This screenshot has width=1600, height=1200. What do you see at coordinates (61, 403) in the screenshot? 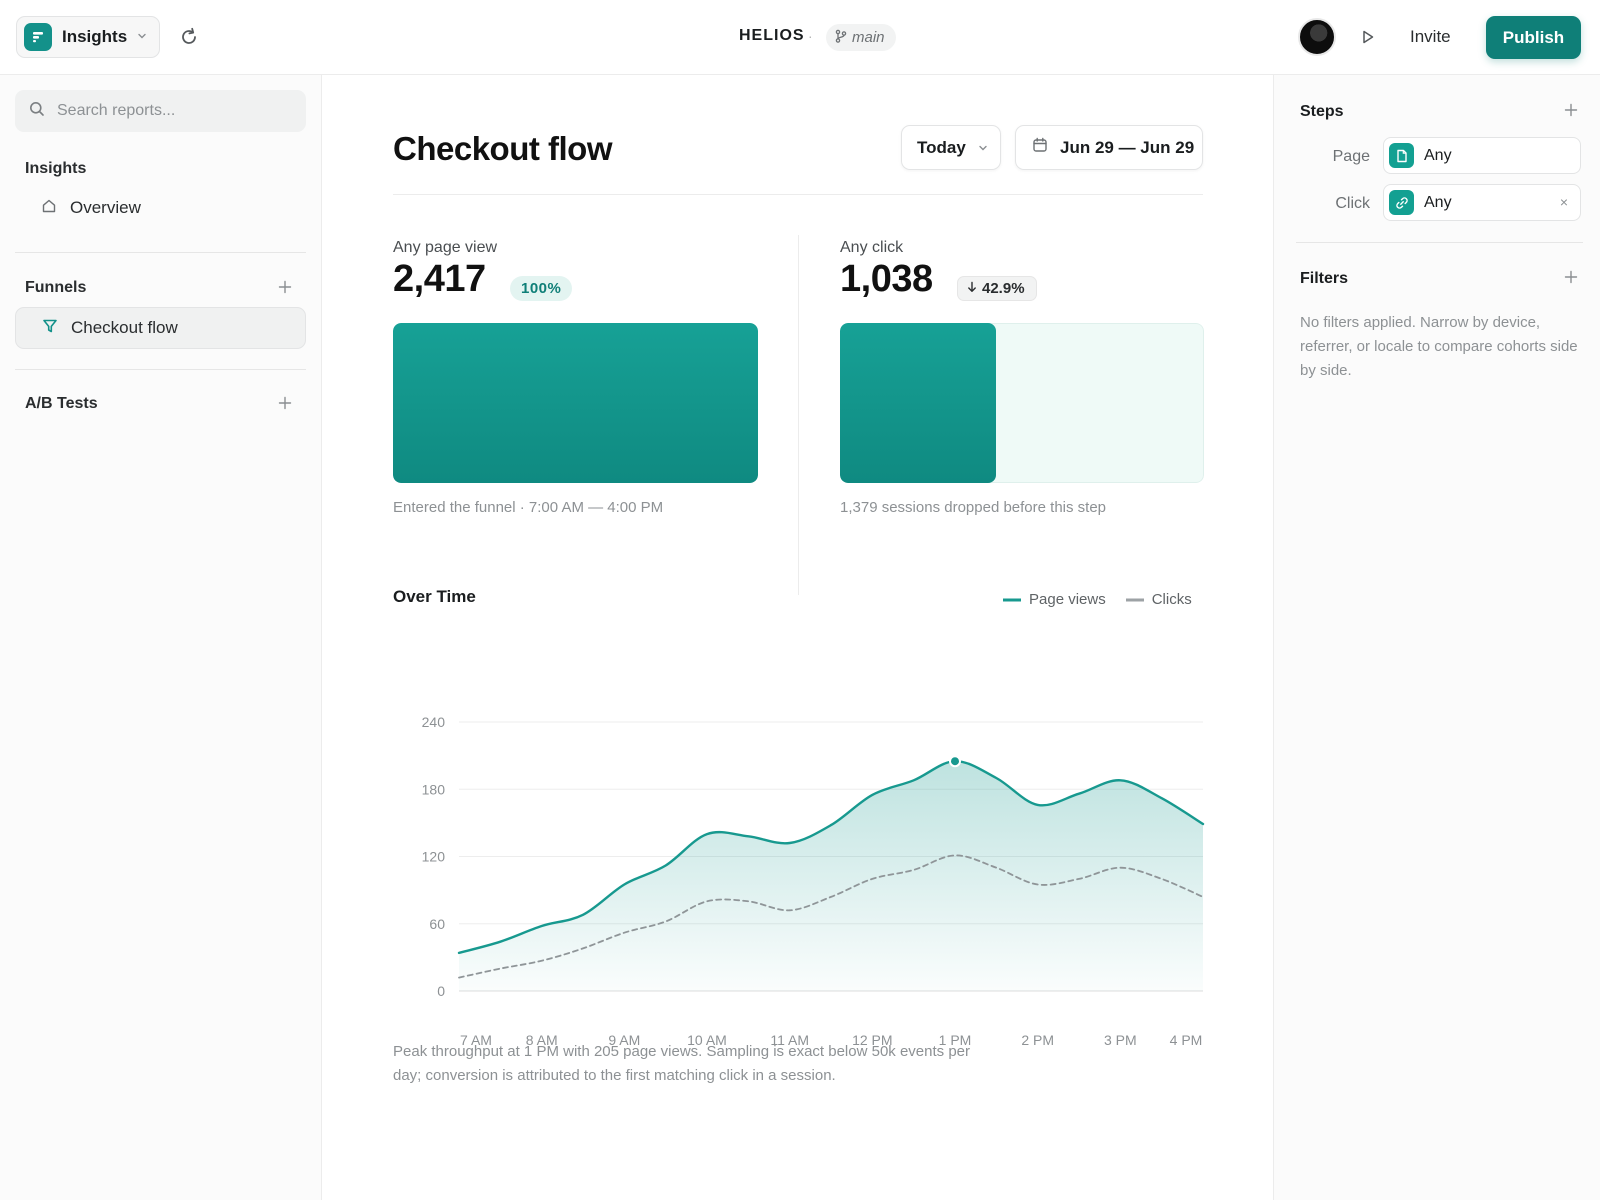
I see `section-title-ab-tests: A/B Tests` at bounding box center [61, 403].